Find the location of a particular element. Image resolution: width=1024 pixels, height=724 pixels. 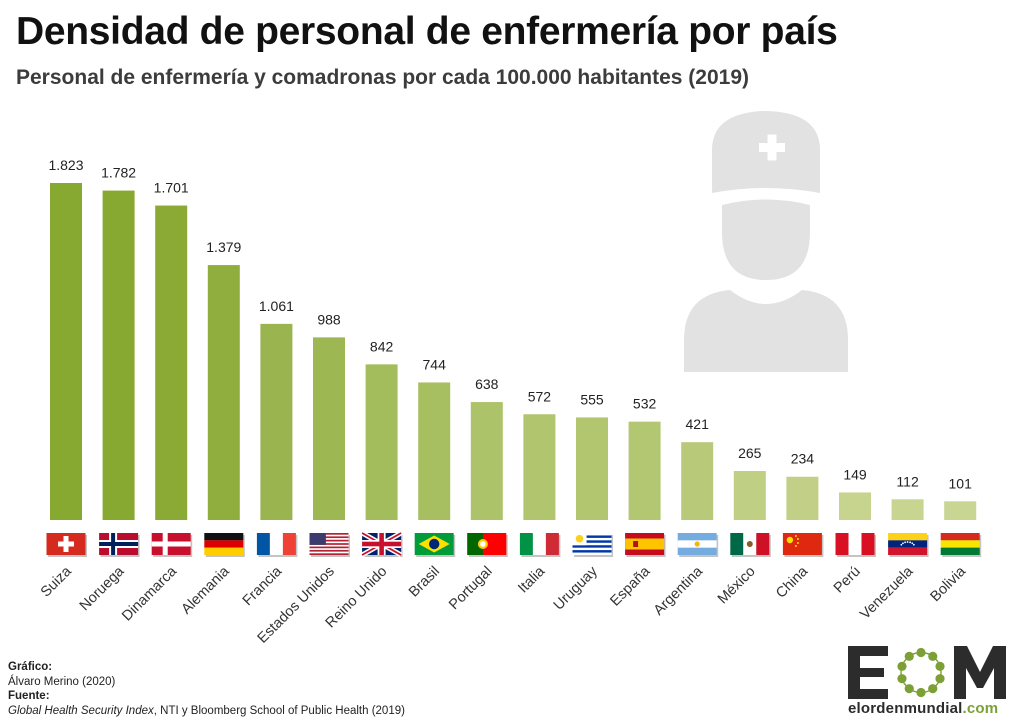

value-label: 555 is located at coordinates (592, 399).